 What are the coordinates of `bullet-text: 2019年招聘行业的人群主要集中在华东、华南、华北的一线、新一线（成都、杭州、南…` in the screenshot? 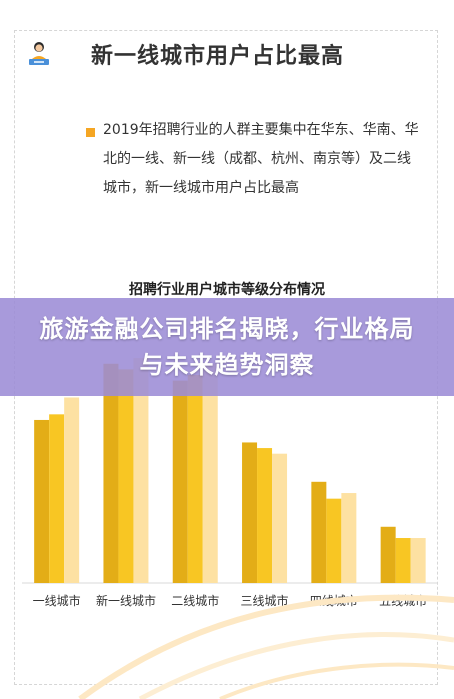 It's located at (261, 159).